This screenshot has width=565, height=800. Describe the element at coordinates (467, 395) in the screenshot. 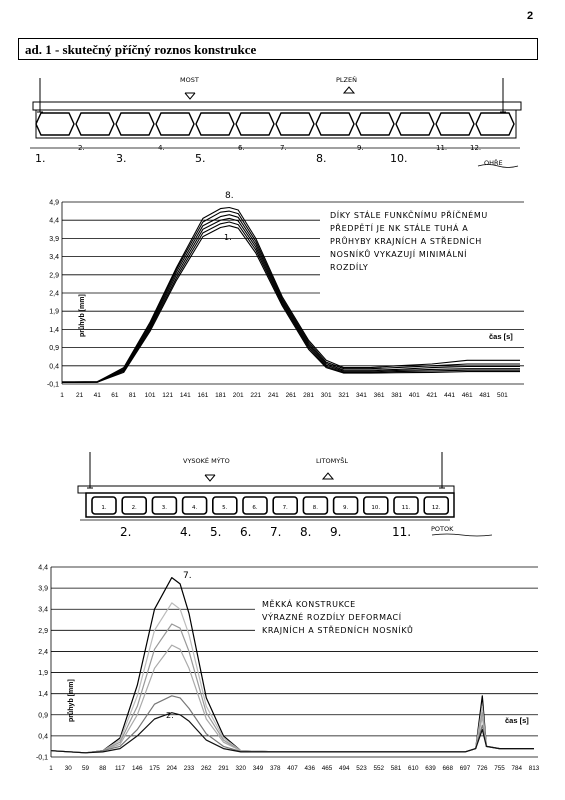

I see `x-tick-label: 461` at that location.